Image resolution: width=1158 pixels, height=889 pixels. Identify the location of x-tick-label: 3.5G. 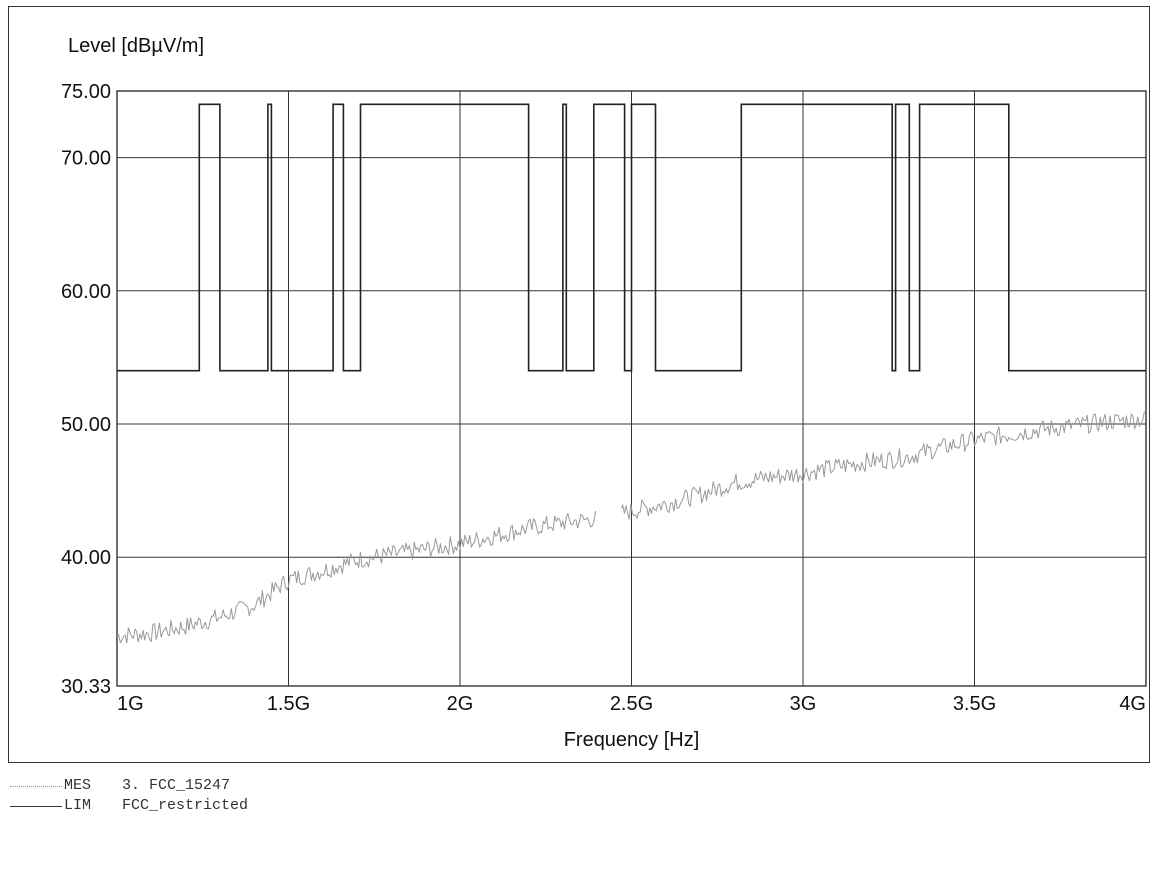
(974, 704).